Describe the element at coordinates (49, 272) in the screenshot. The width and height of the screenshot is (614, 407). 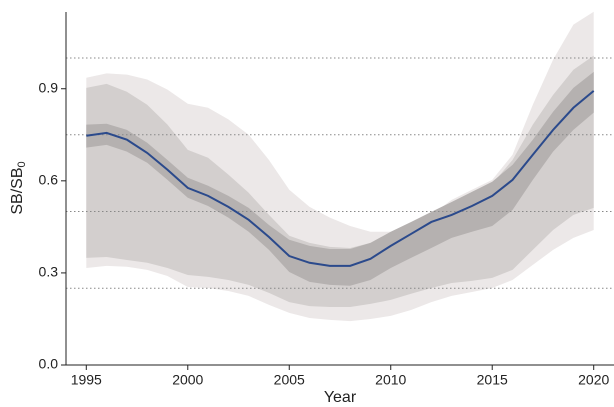
I see `y-tick-label: 0.3` at that location.